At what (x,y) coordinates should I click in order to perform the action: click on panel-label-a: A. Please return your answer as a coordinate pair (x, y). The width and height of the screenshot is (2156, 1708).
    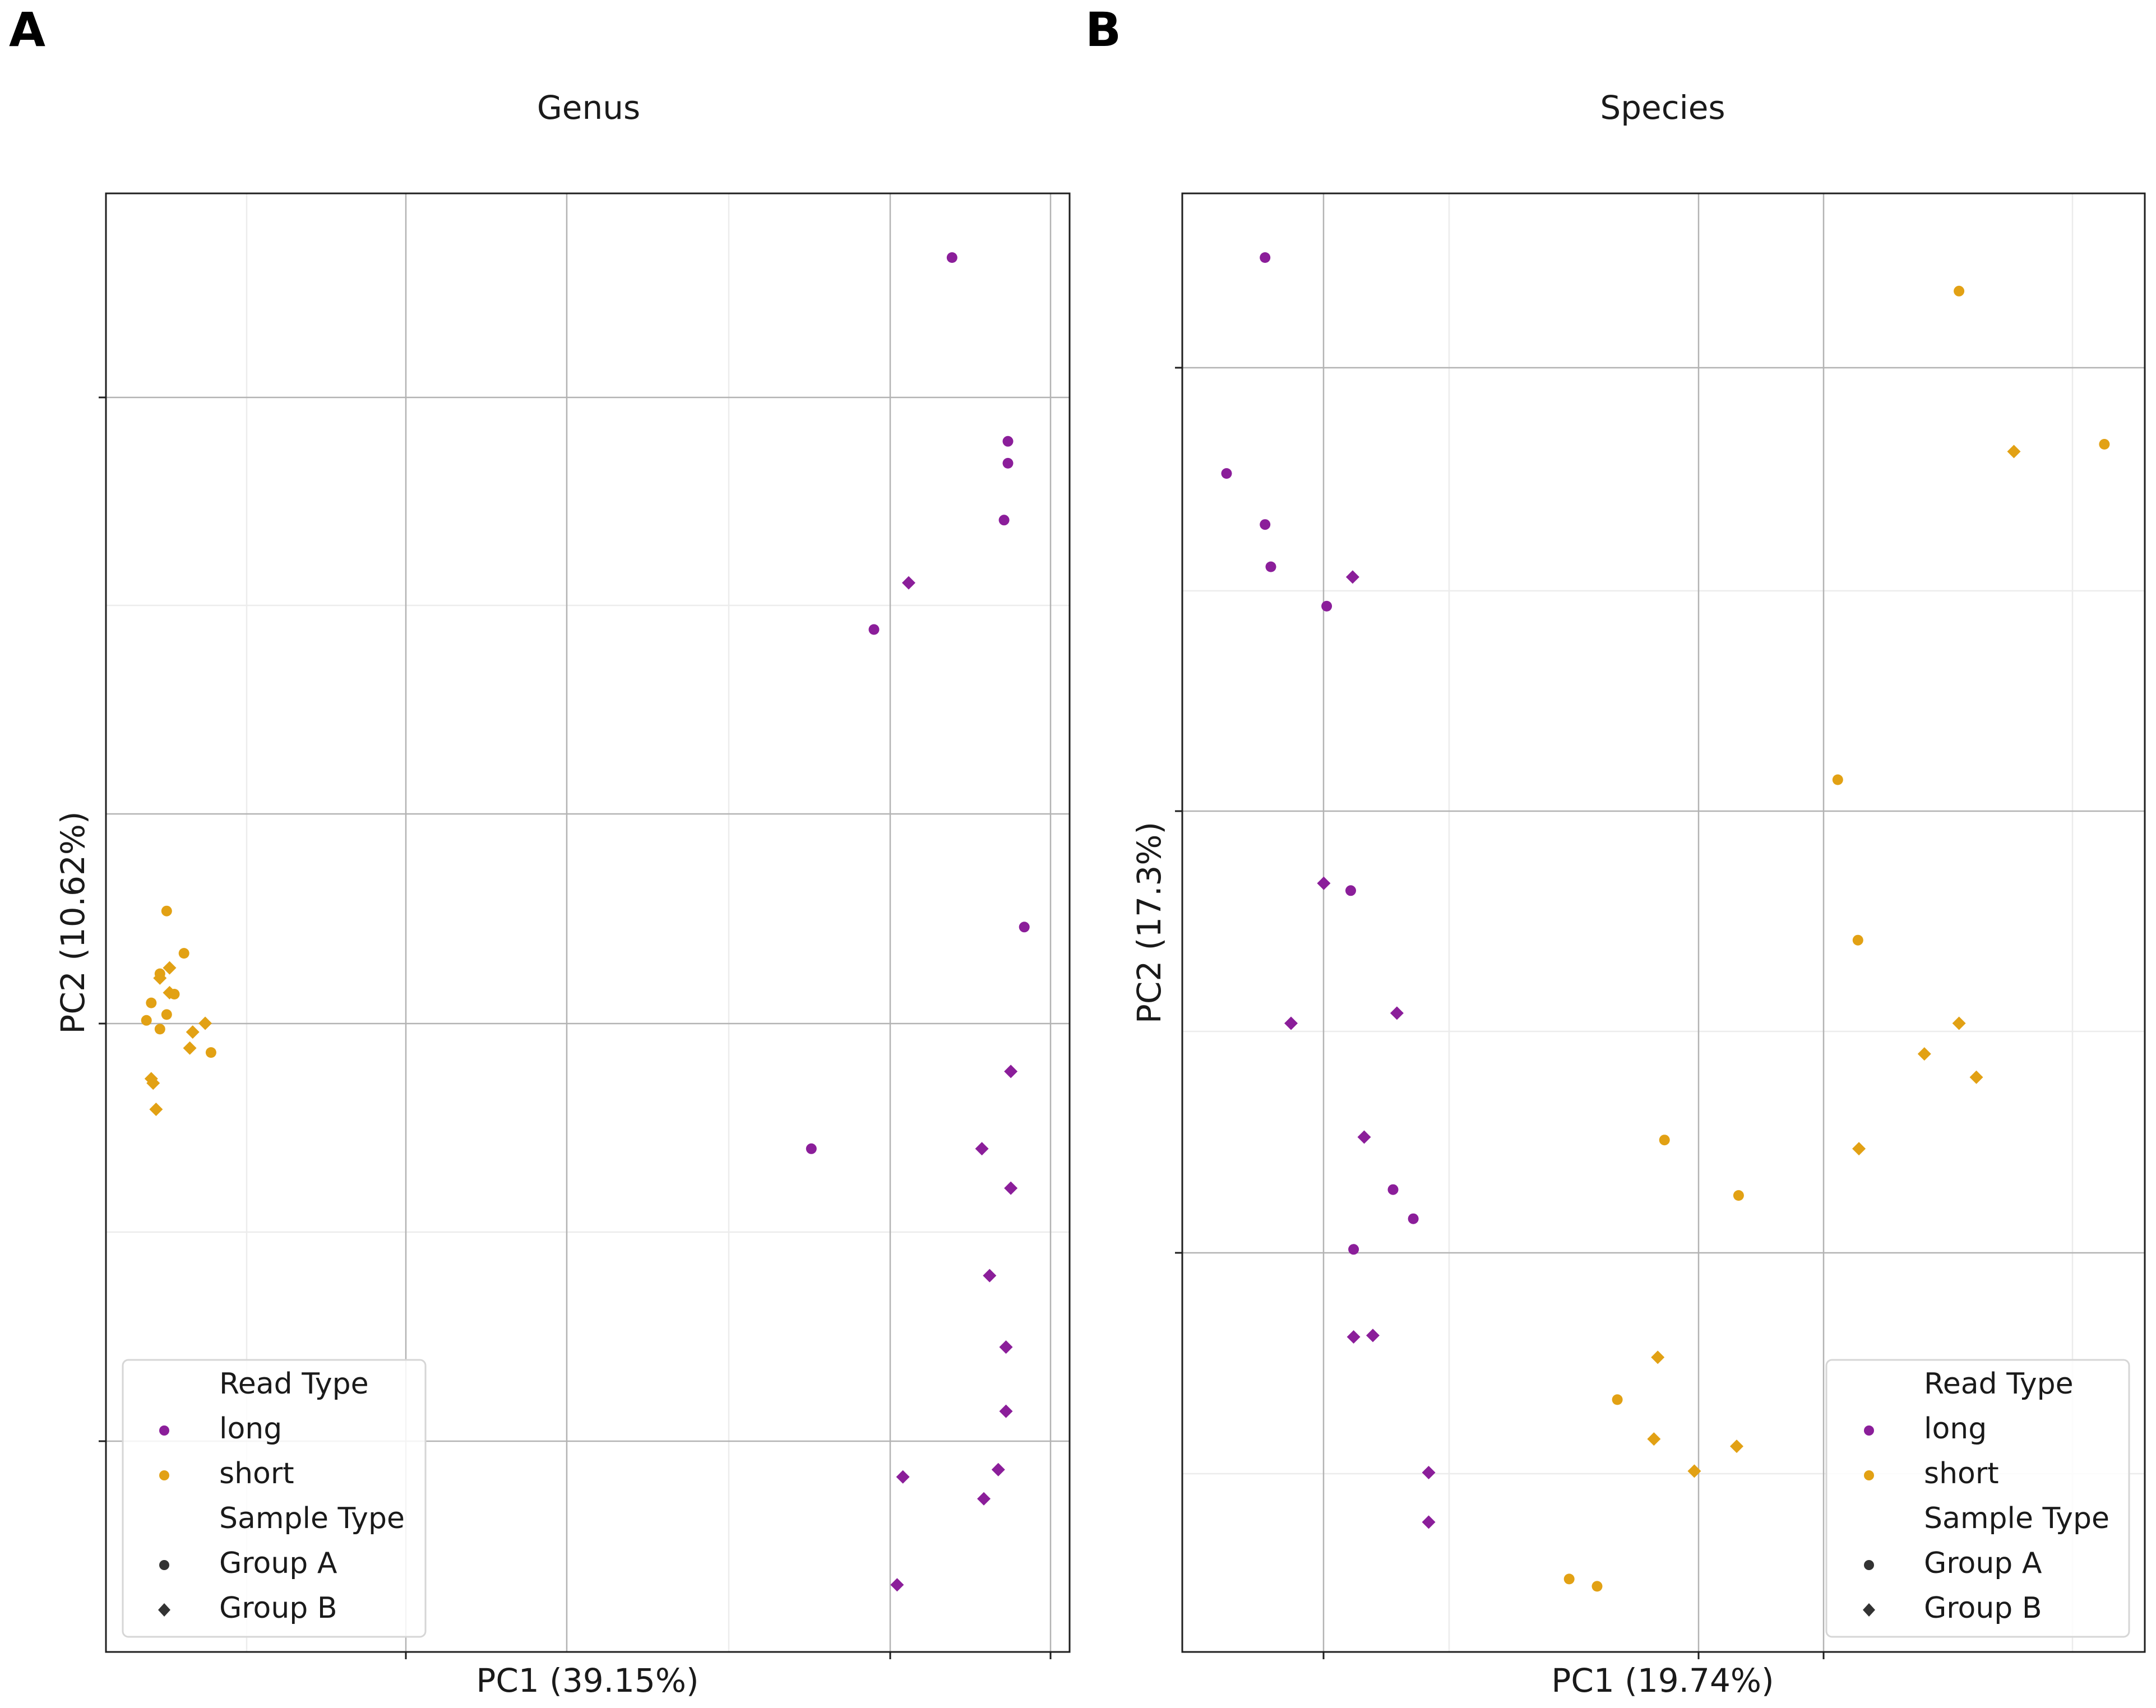
    Looking at the image, I should click on (27, 29).